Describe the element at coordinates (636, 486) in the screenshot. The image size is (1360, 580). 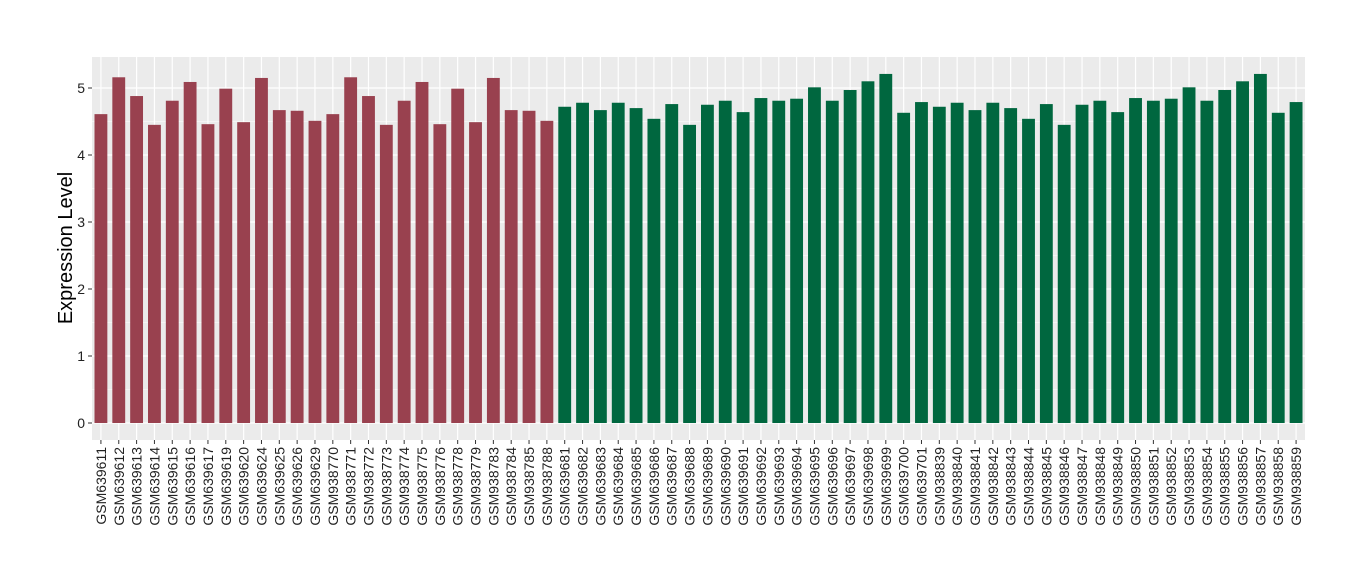
I see `x-tick-label: GSM639685` at that location.